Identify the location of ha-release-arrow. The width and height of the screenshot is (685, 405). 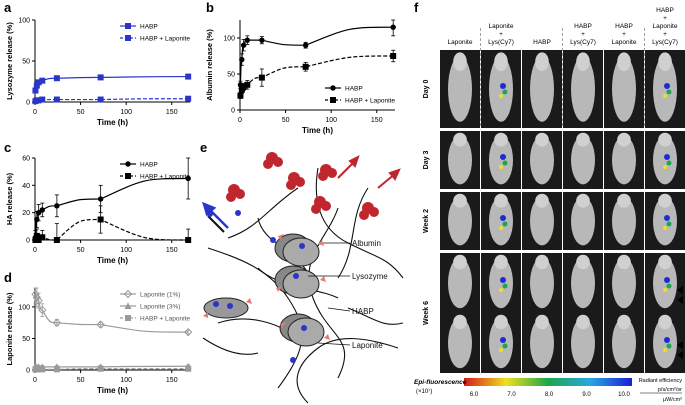
(216, 224).